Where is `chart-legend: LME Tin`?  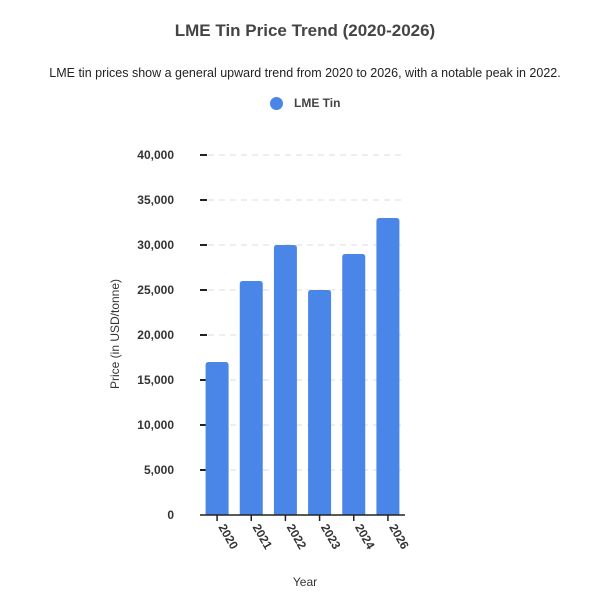
chart-legend: LME Tin is located at coordinates (305, 103).